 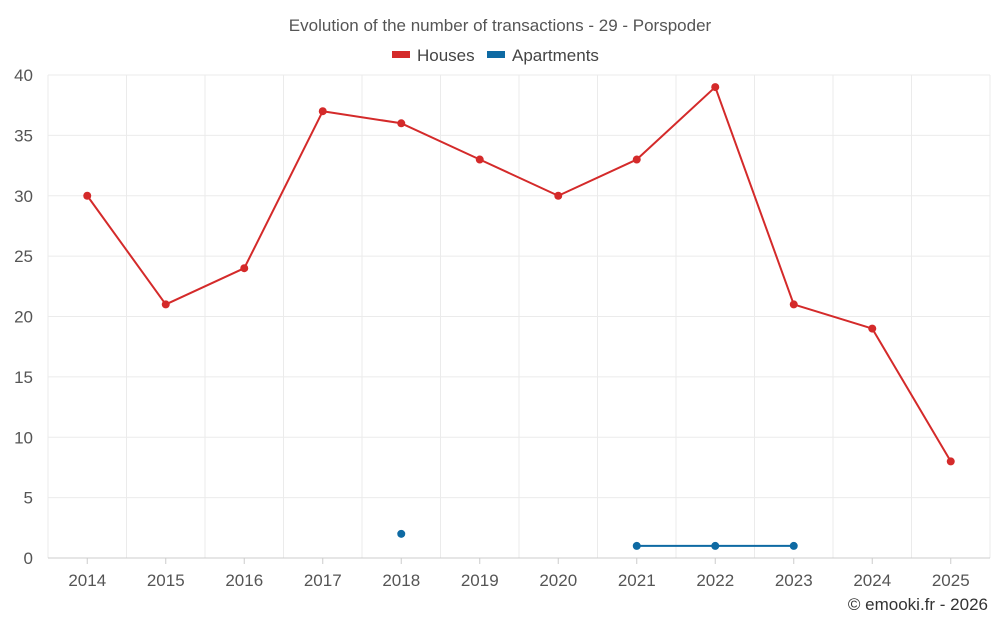 What do you see at coordinates (23, 75) in the screenshot?
I see `y-tick-label: 40` at bounding box center [23, 75].